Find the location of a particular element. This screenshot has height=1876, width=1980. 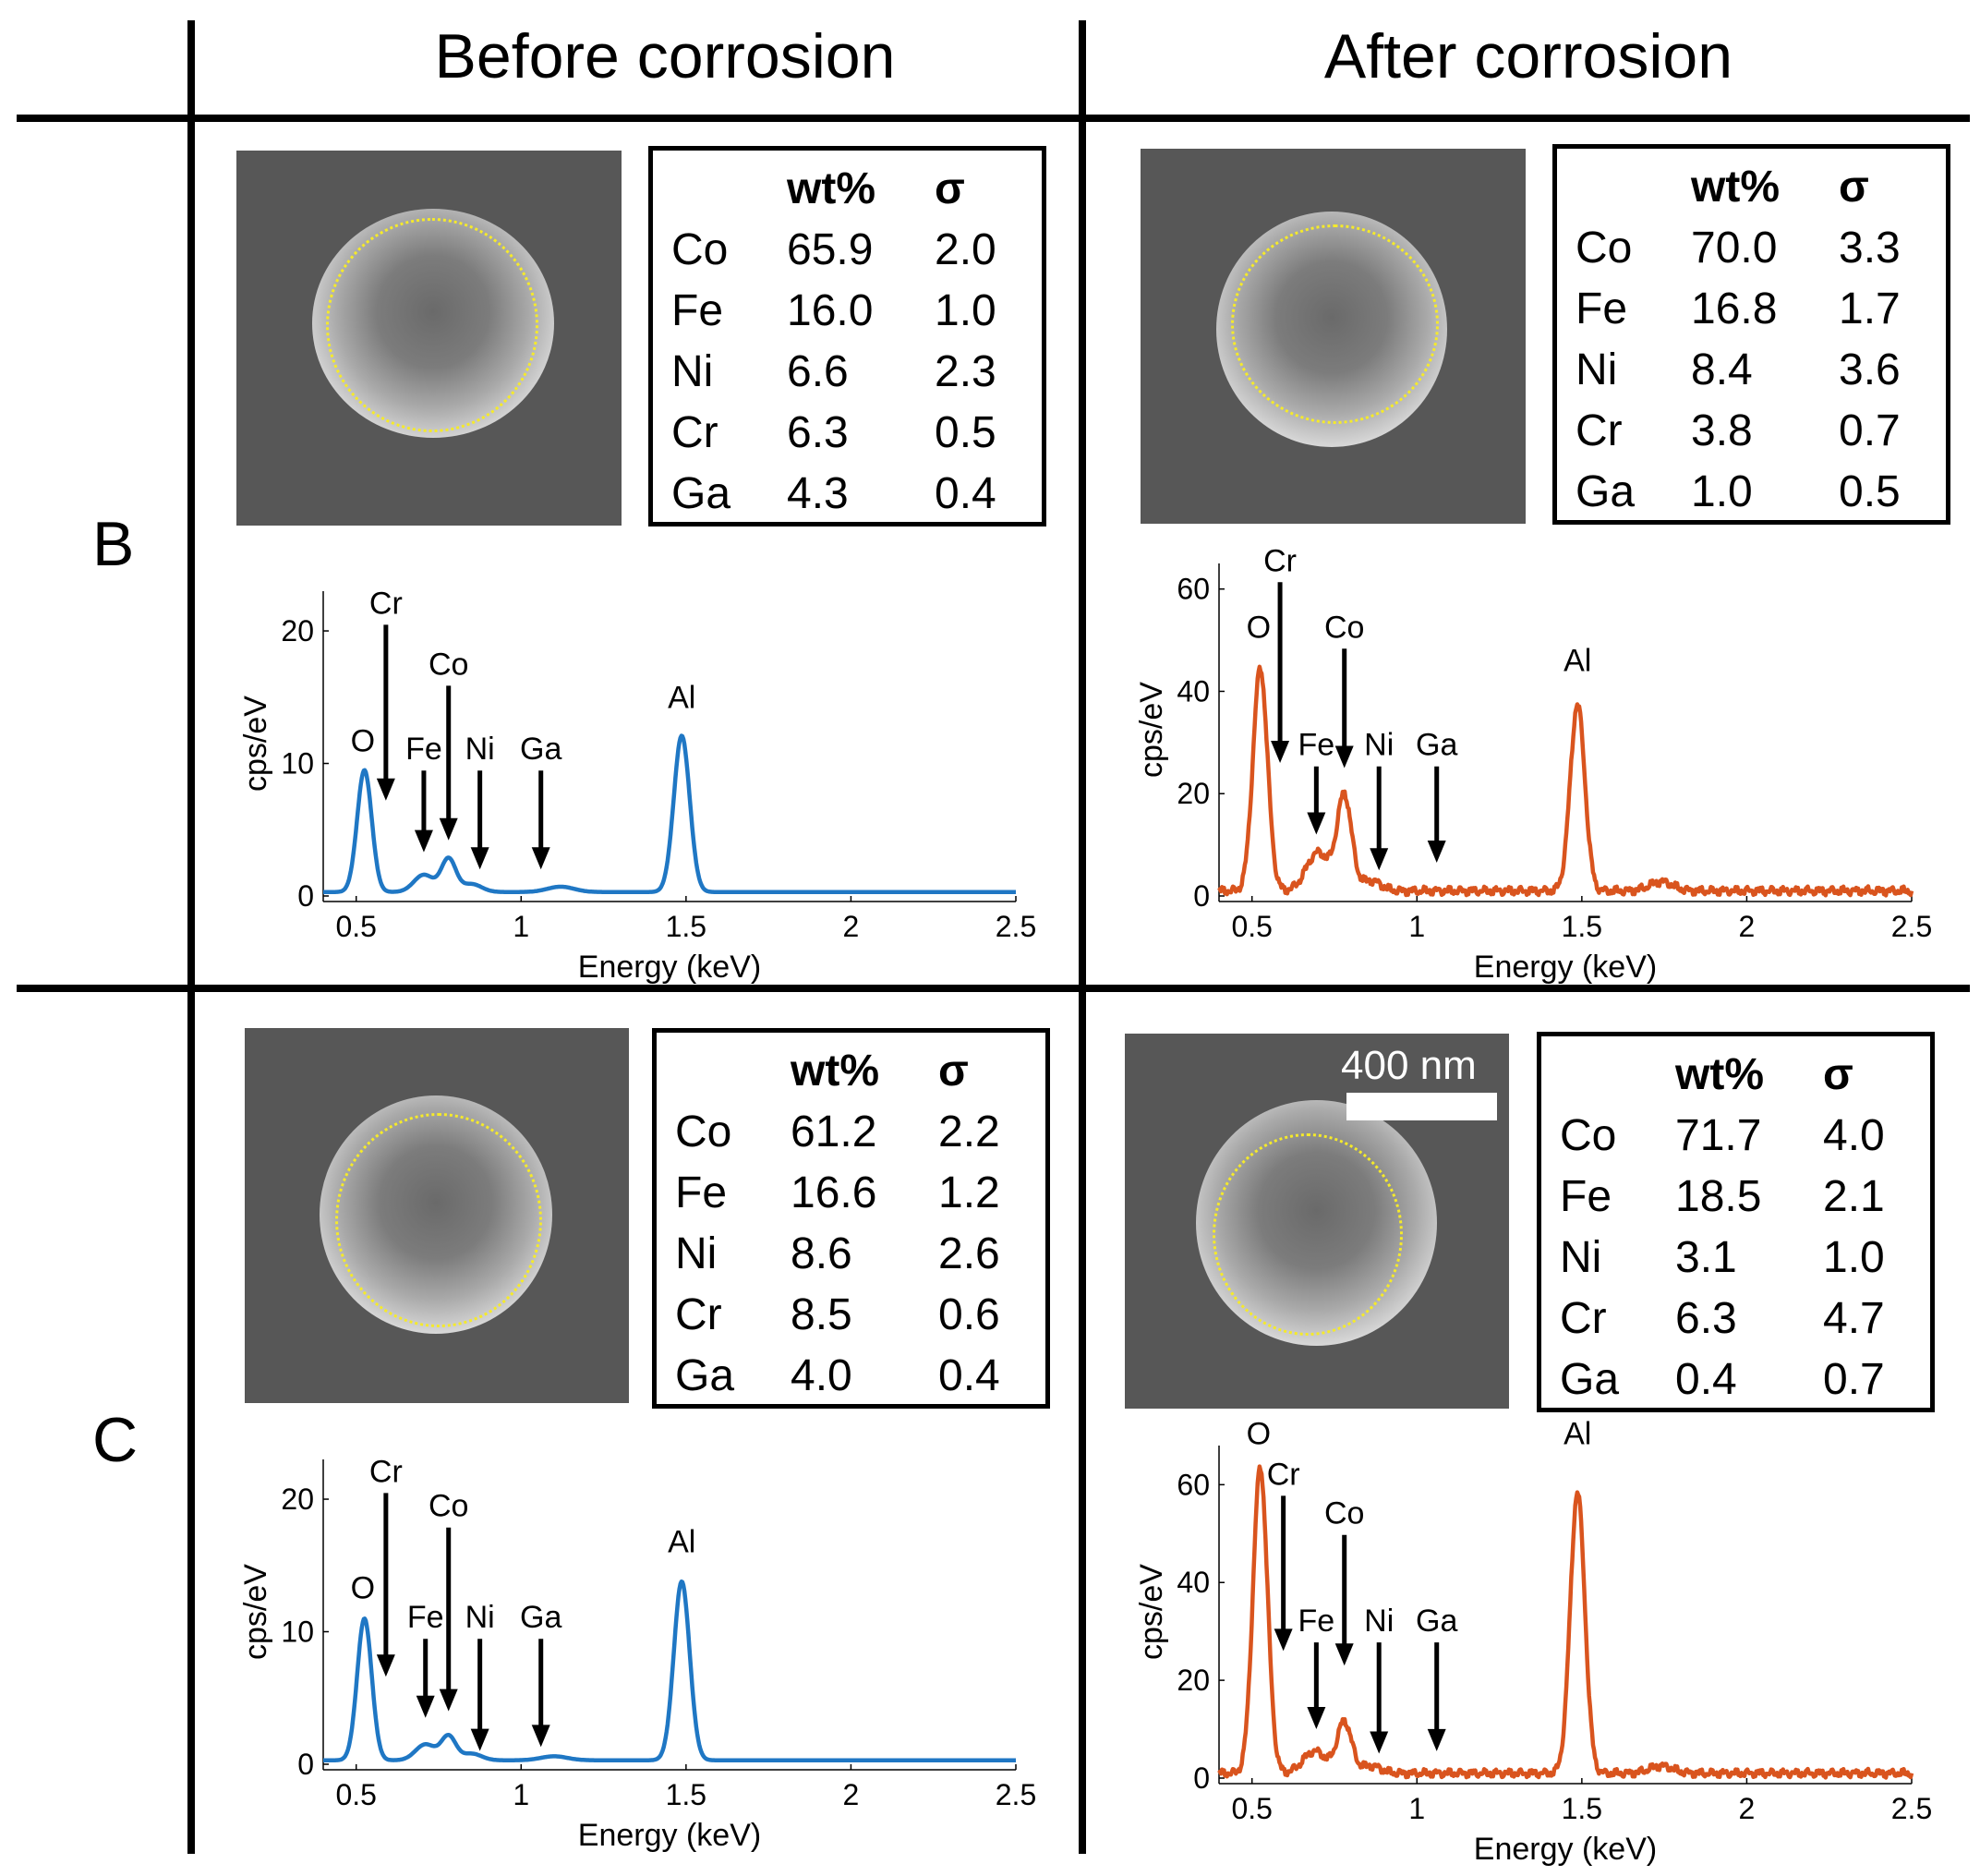

table-wt-value: 8.5 is located at coordinates (822, 1314).